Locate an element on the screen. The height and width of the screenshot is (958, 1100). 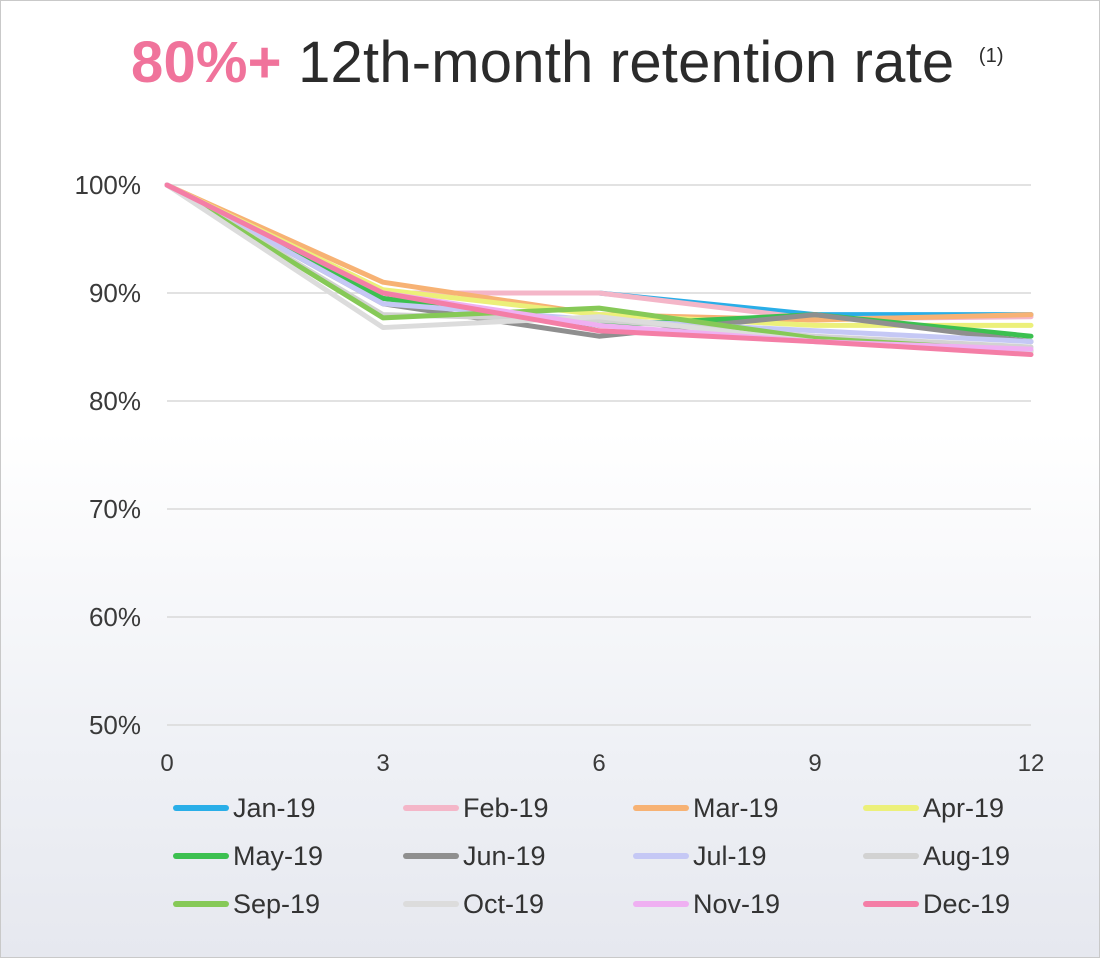
legend-label: Jun-19 is located at coordinates (504, 855).